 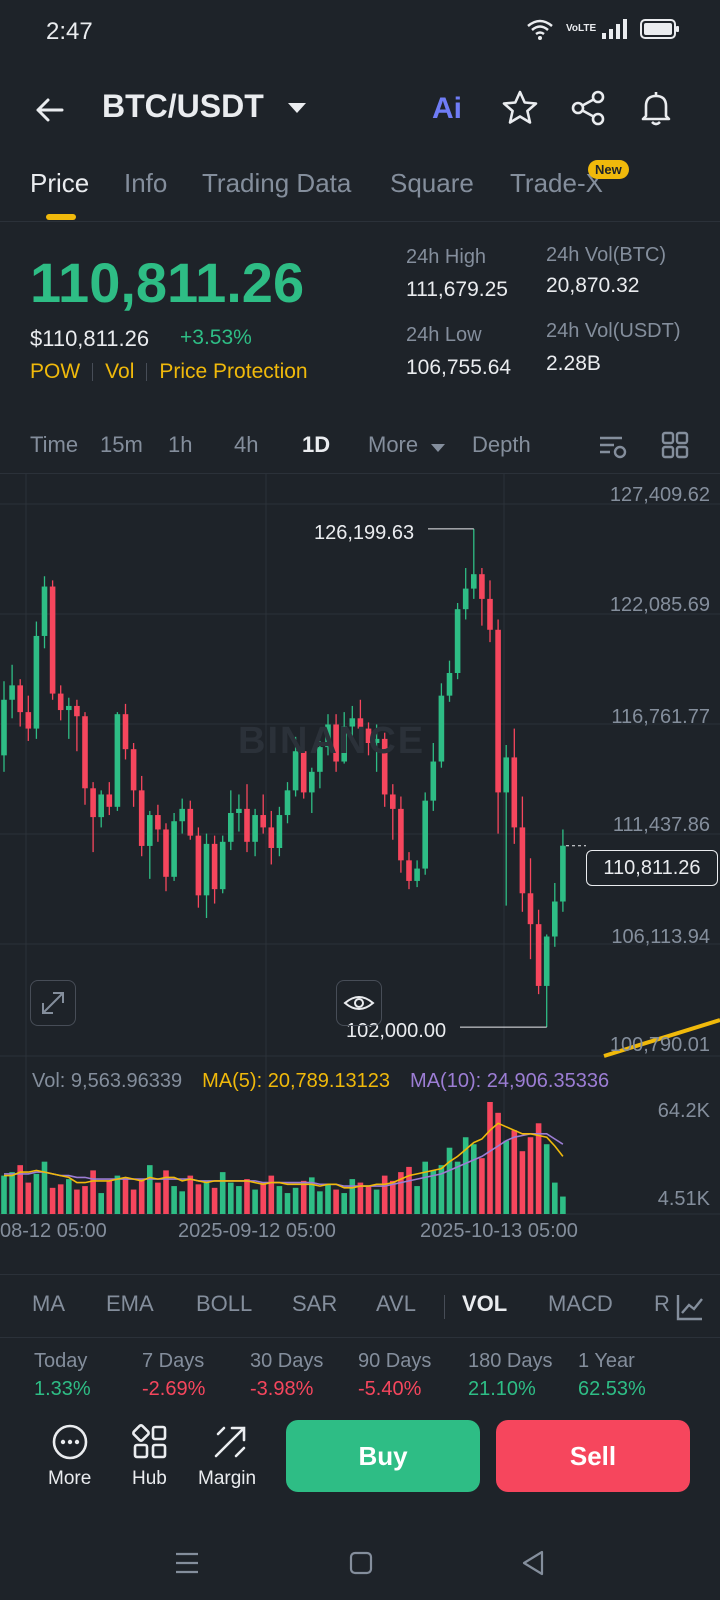 I want to click on interval-1d: 1D, so click(x=316, y=444).